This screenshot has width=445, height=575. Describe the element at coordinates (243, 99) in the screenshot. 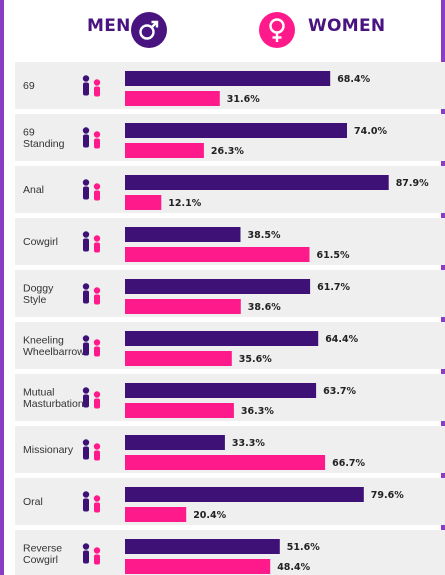

I see `women-value-label: 31.6%` at that location.